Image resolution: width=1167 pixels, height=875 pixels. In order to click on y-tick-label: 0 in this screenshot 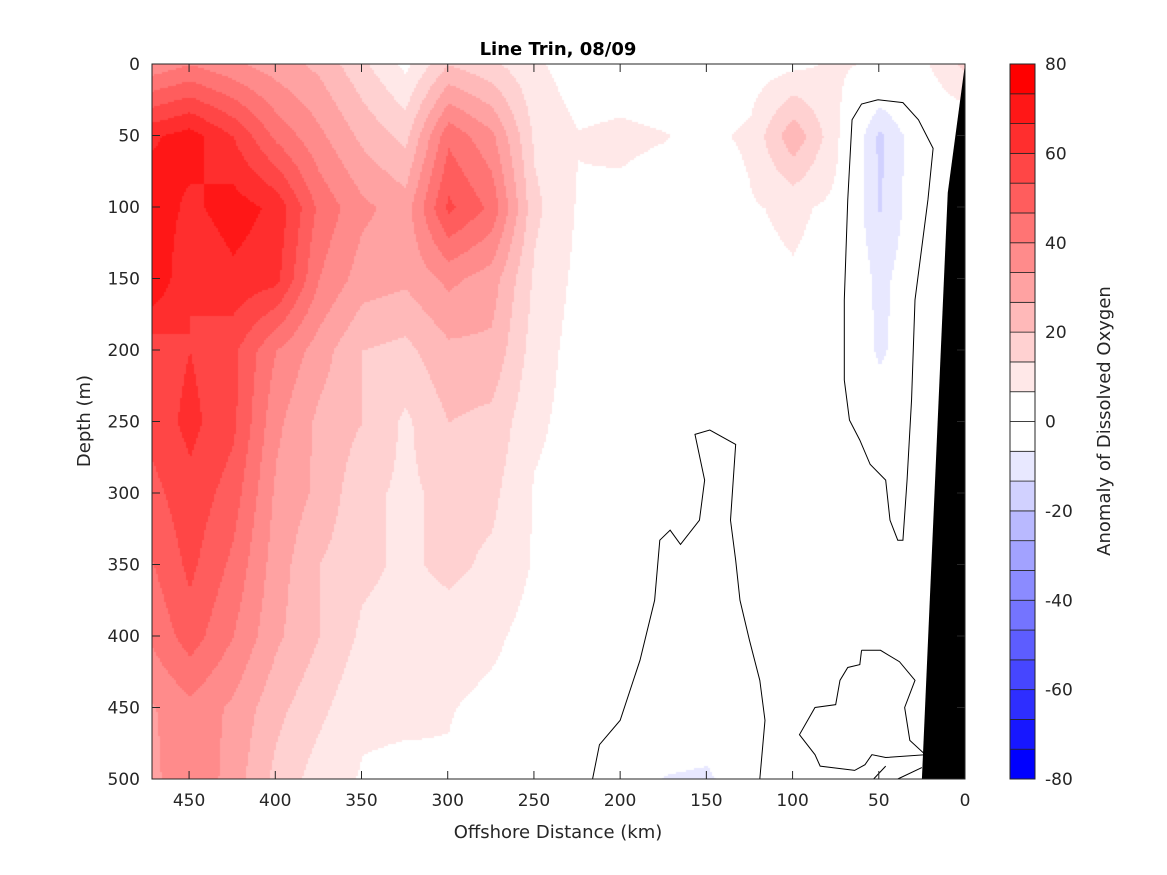, I will do `click(134, 65)`.